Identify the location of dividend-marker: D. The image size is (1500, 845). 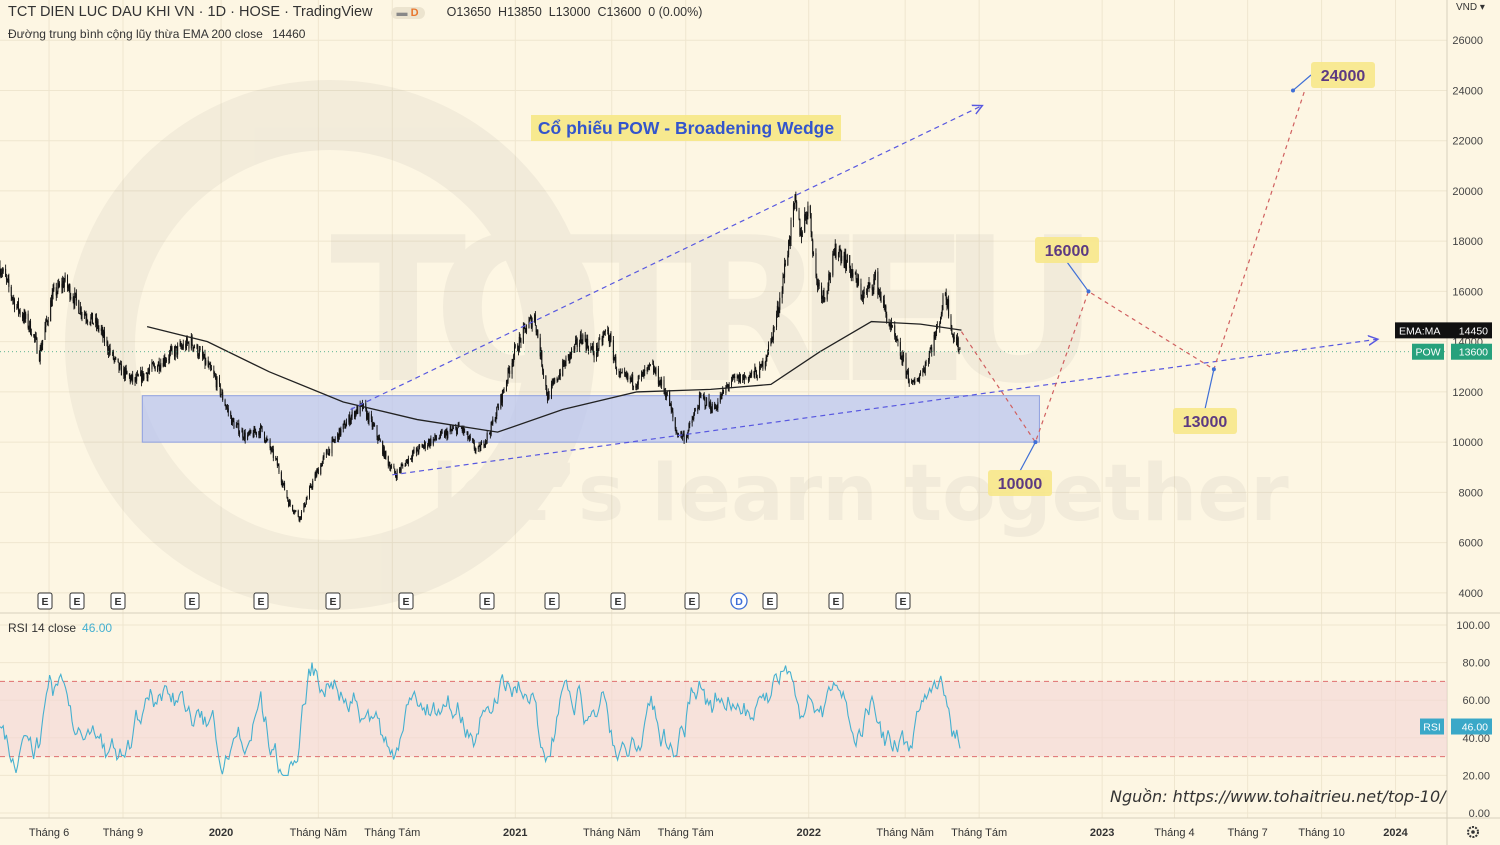
(739, 601).